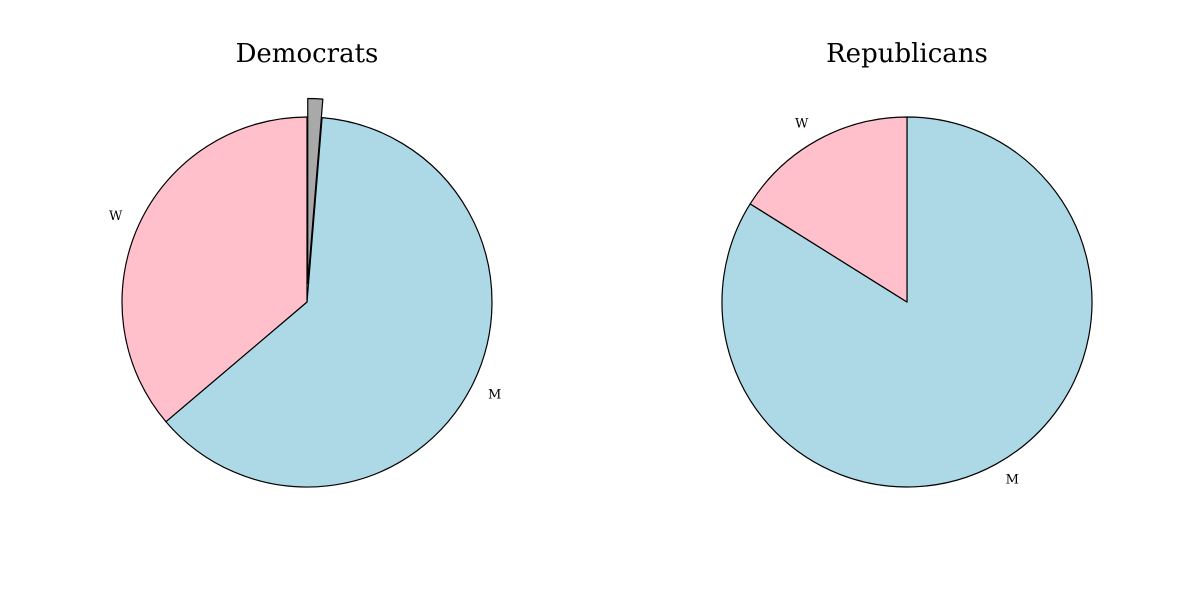 This screenshot has width=1200, height=600. What do you see at coordinates (907, 54) in the screenshot?
I see `chart-title: Republicans` at bounding box center [907, 54].